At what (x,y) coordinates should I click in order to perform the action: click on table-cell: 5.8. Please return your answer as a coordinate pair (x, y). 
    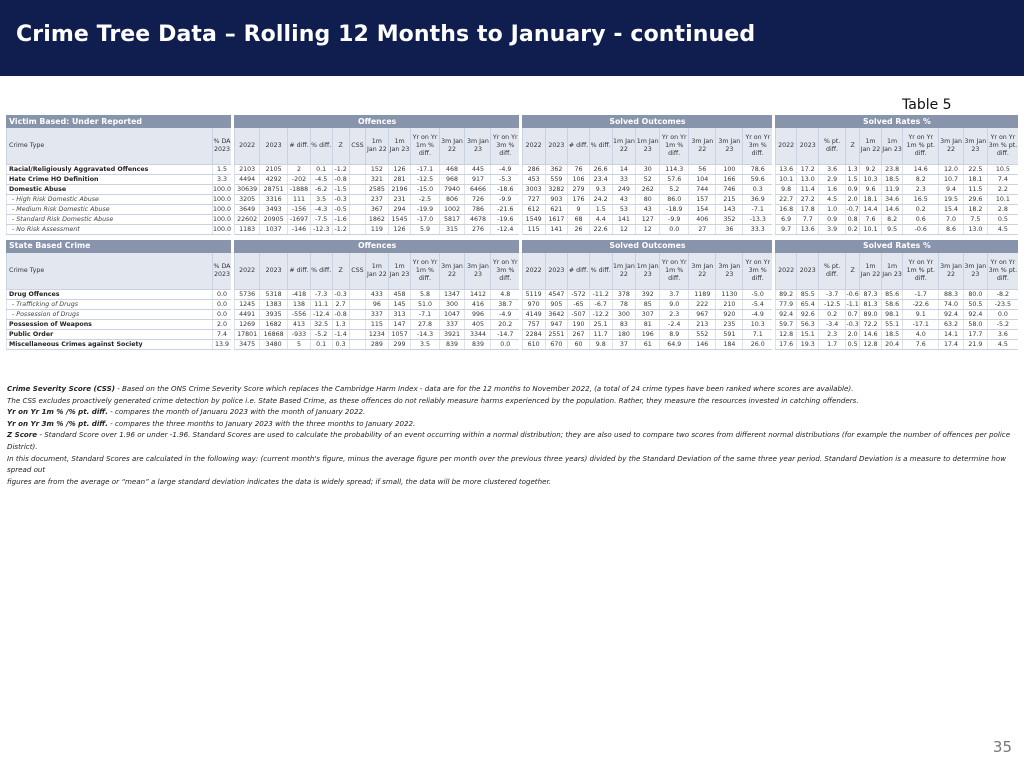
    Looking at the image, I should click on (425, 294).